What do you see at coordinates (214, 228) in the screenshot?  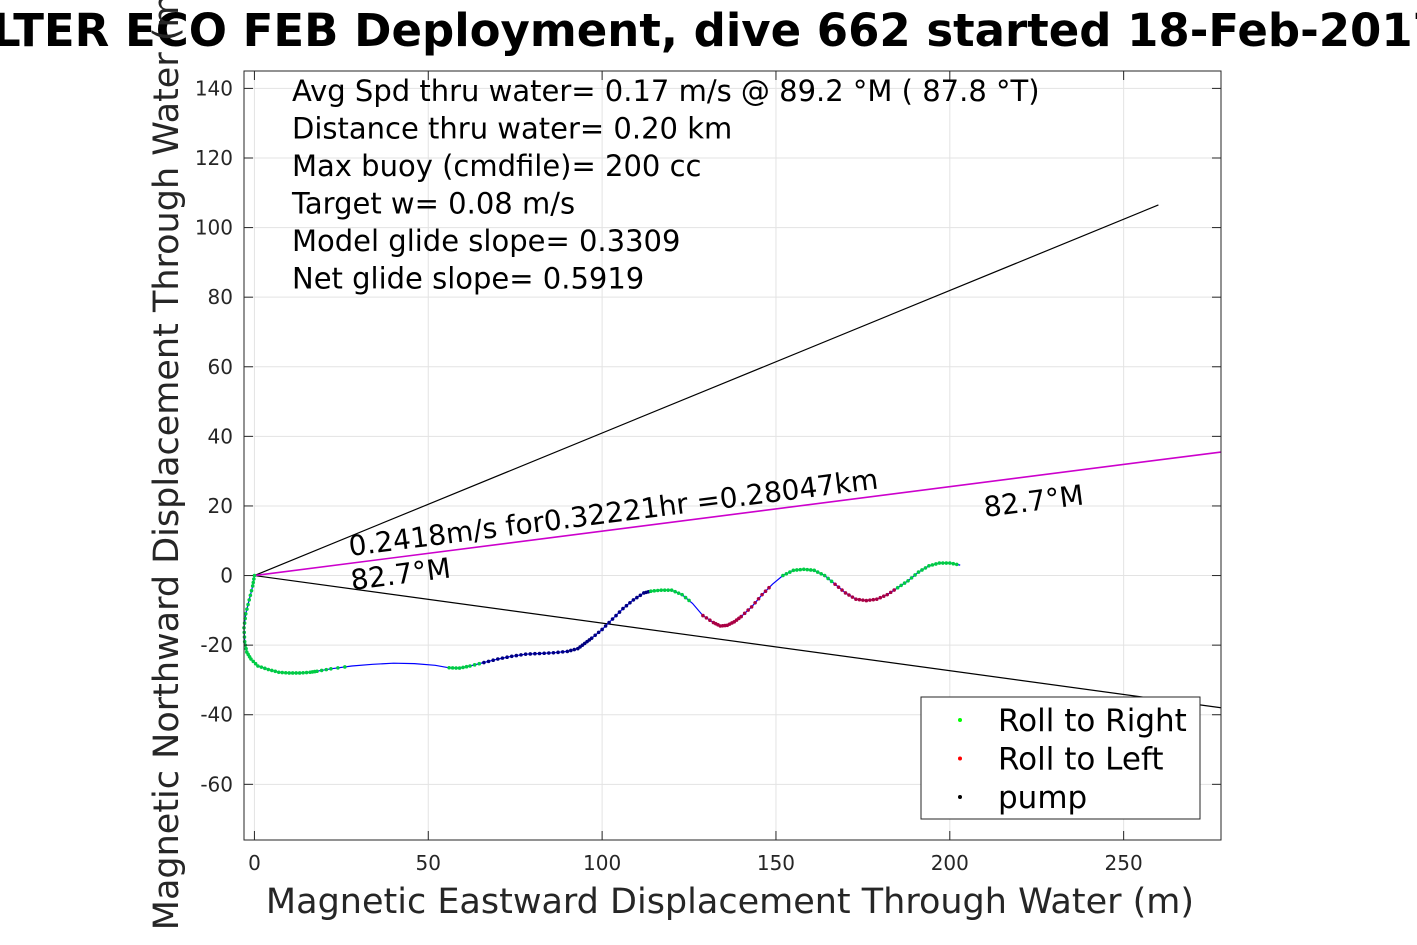 I see `y-tick-label: 100` at bounding box center [214, 228].